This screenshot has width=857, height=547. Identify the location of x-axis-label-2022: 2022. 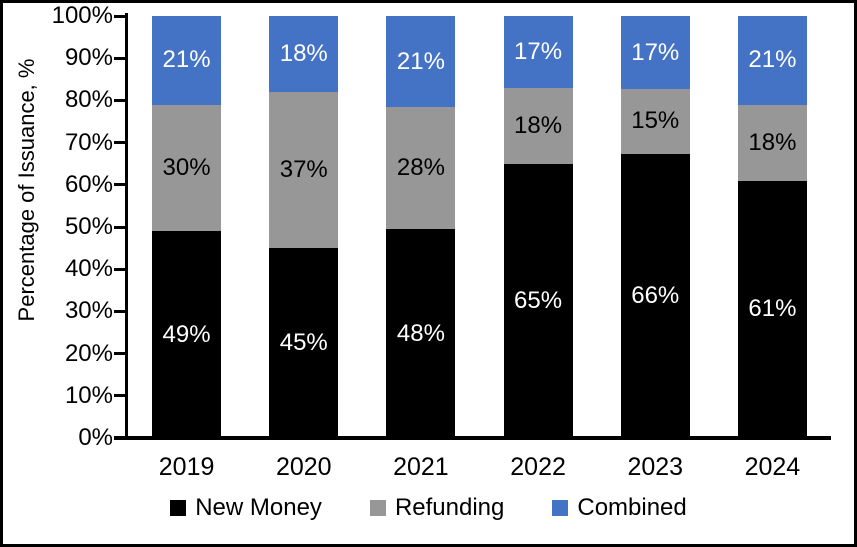
(538, 467).